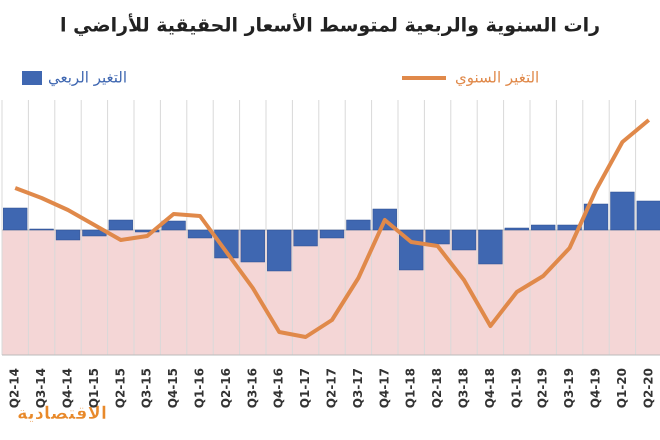 This screenshot has height=440, width=660. I want to click on x-tick-label: Q2-17, so click(332, 388).